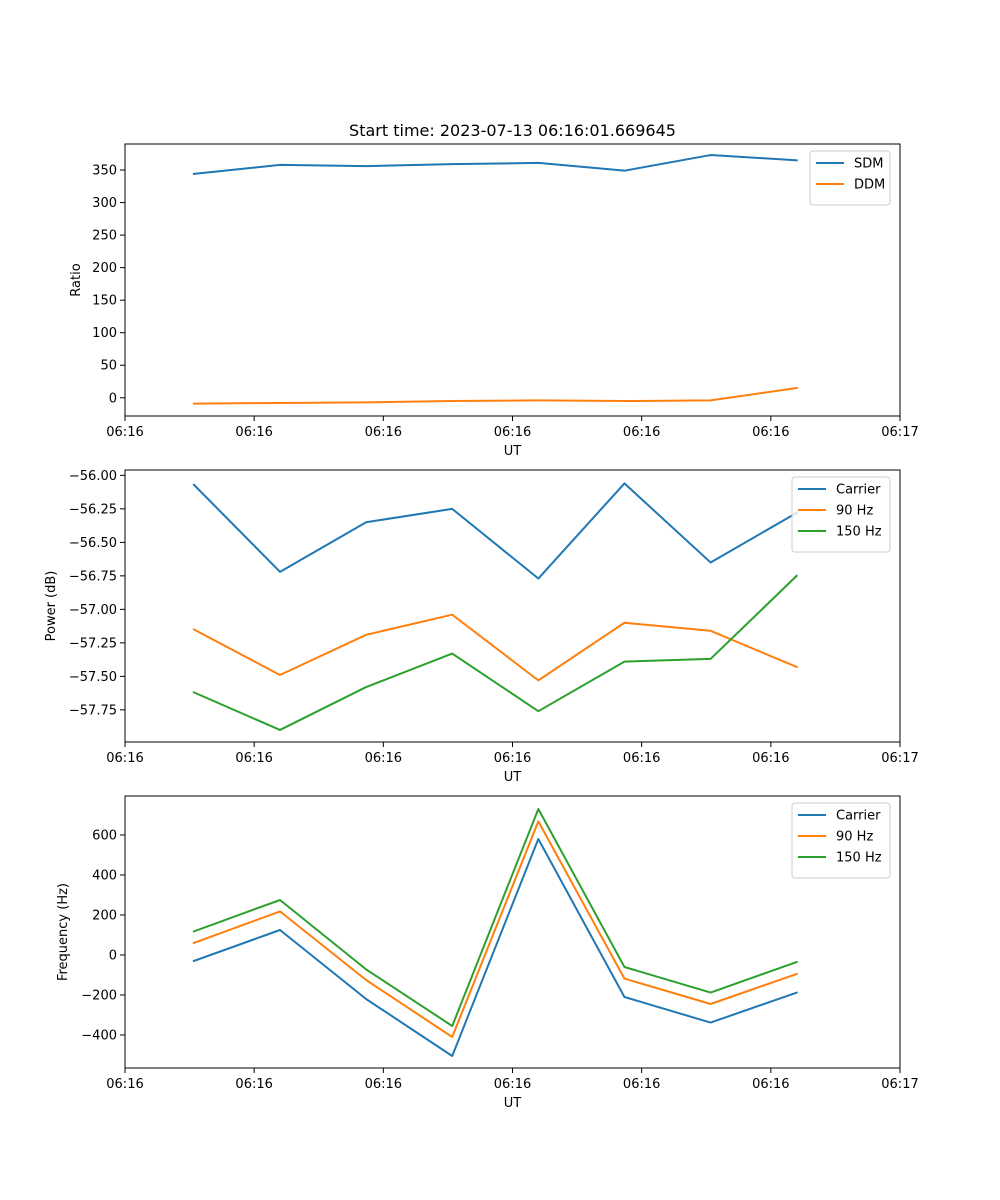  I want to click on series-line-sdm, so click(495, 165).